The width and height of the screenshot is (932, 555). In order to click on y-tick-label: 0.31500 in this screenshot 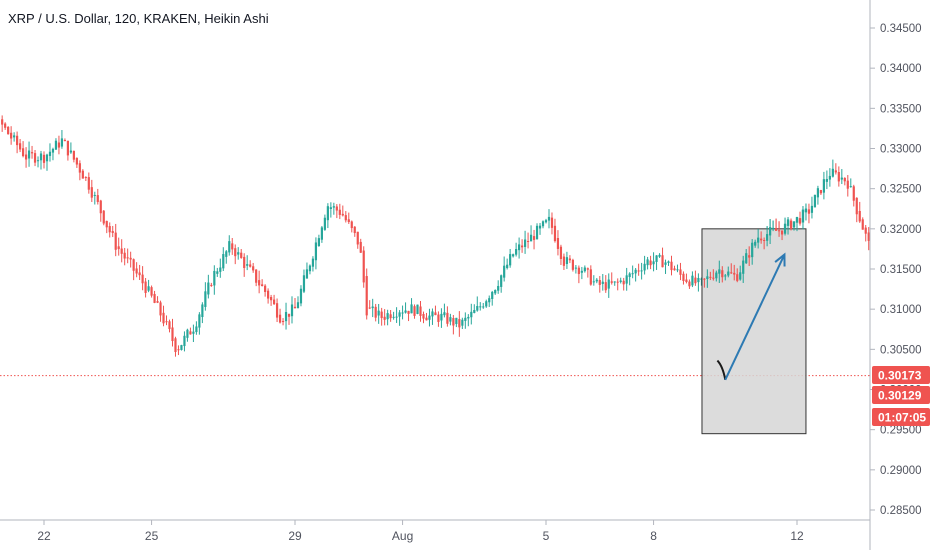, I will do `click(901, 270)`.